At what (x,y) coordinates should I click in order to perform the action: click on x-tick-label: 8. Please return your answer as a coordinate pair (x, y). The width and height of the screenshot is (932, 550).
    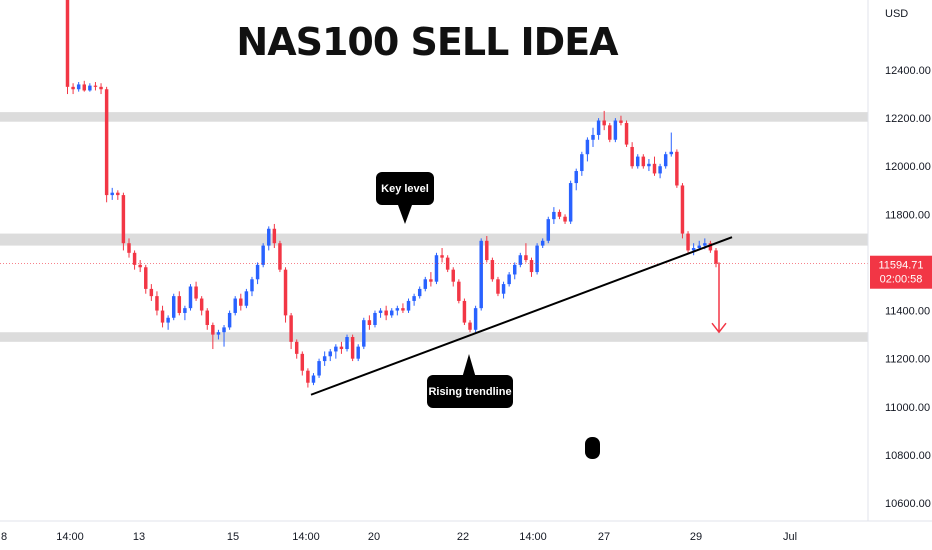
    Looking at the image, I should click on (4, 537).